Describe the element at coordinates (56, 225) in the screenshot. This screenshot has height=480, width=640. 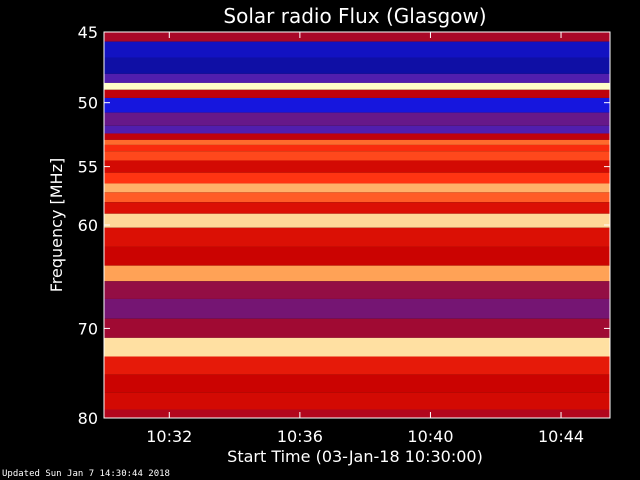
I see `y-axis-label: Frequency [MHz]` at that location.